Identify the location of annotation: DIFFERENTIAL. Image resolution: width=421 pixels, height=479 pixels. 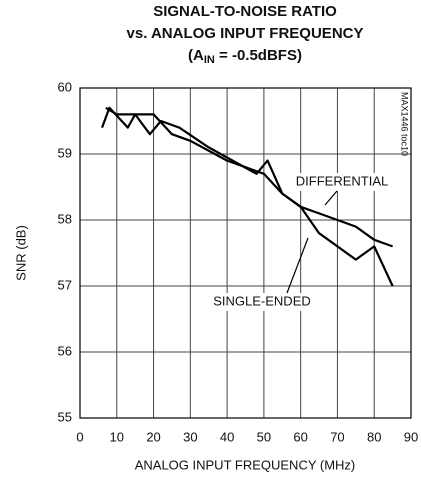
(342, 180).